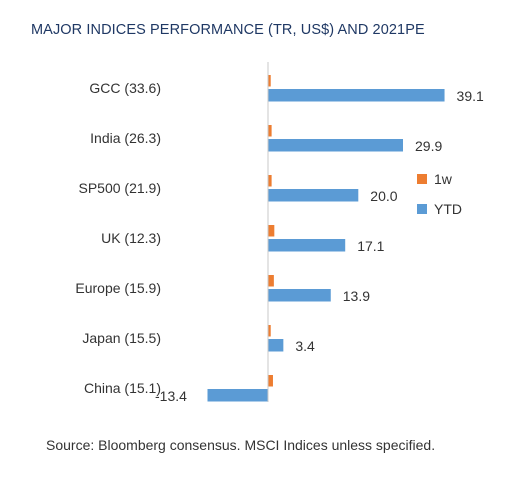 The width and height of the screenshot is (517, 504). Describe the element at coordinates (428, 146) in the screenshot. I see `data-label-ytd: 29.9` at that location.